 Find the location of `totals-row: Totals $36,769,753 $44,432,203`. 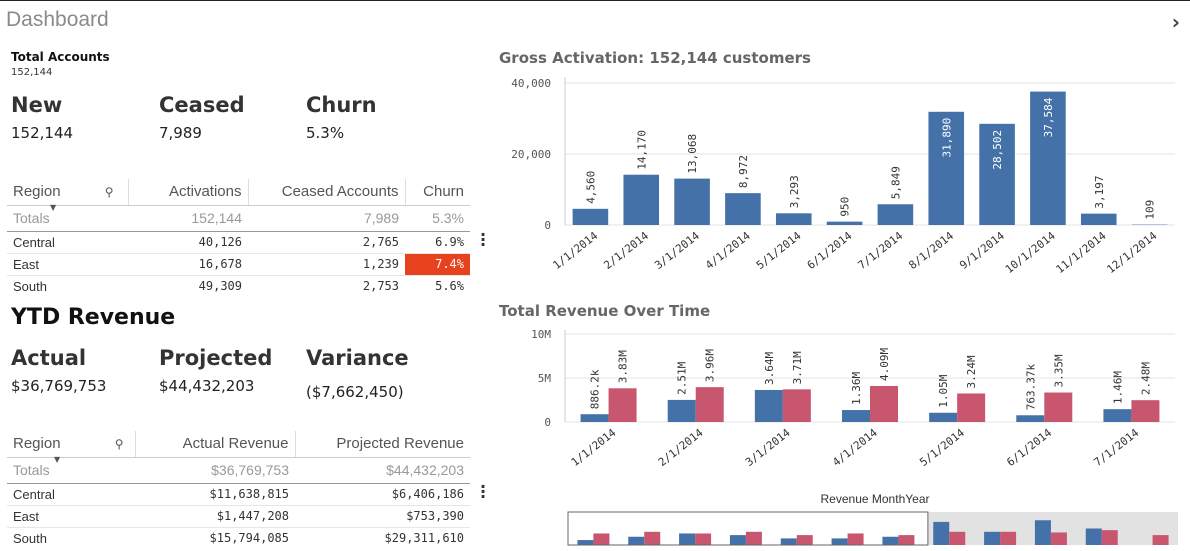

totals-row: Totals $36,769,753 $44,432,203 is located at coordinates (238, 470).